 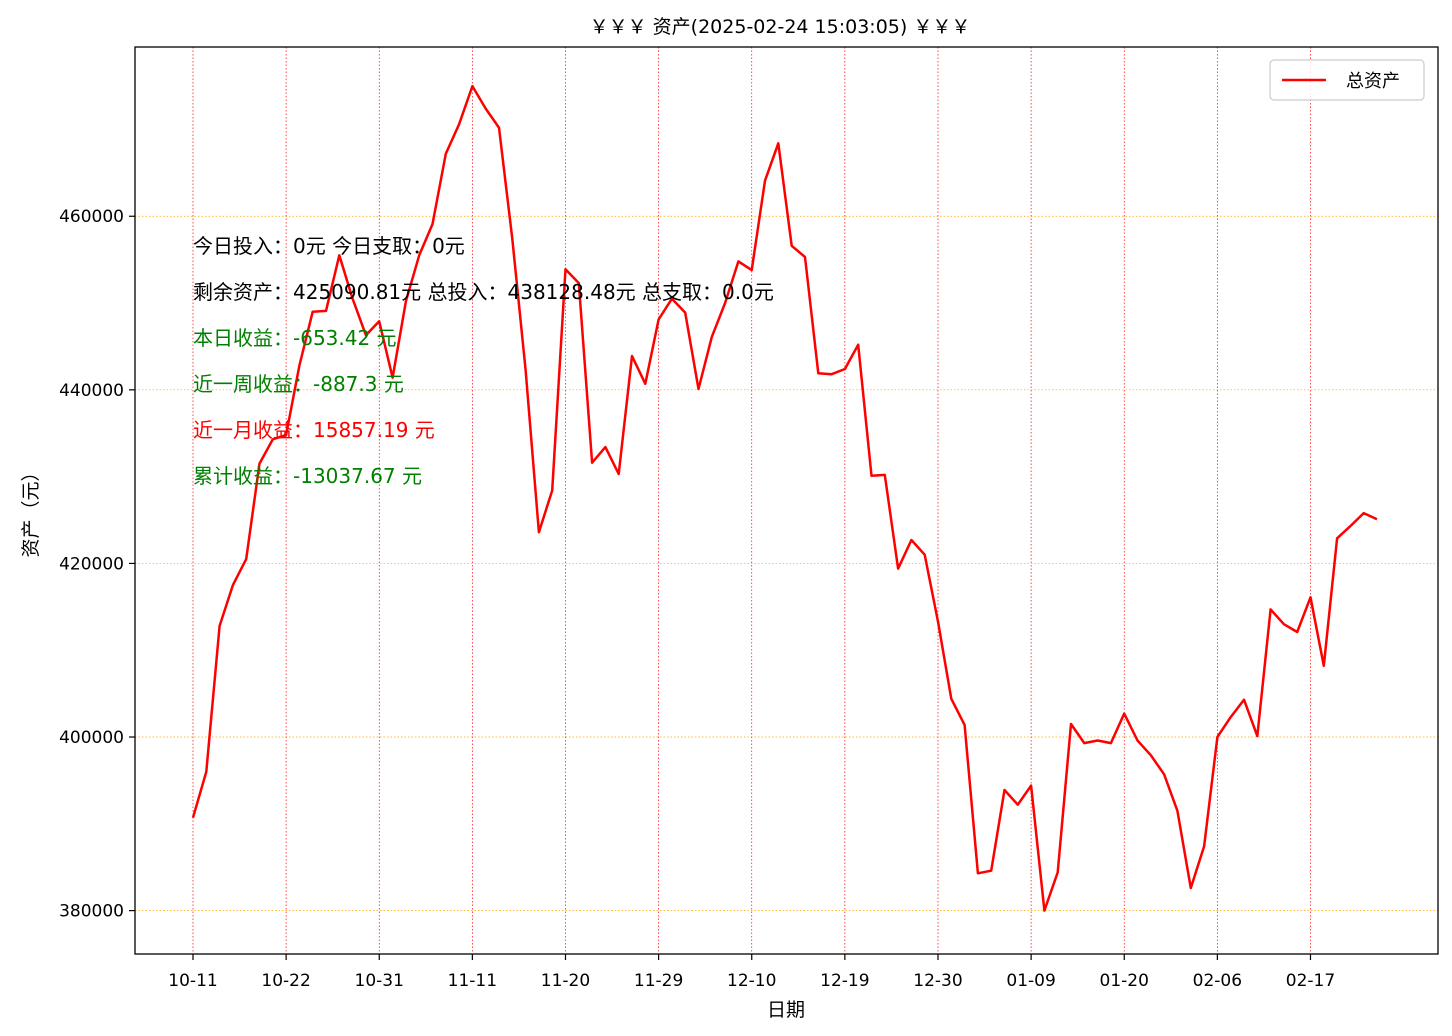 I want to click on summary-annotation: 今日投入：0元 今日支取：0元, so click(x=329, y=246).